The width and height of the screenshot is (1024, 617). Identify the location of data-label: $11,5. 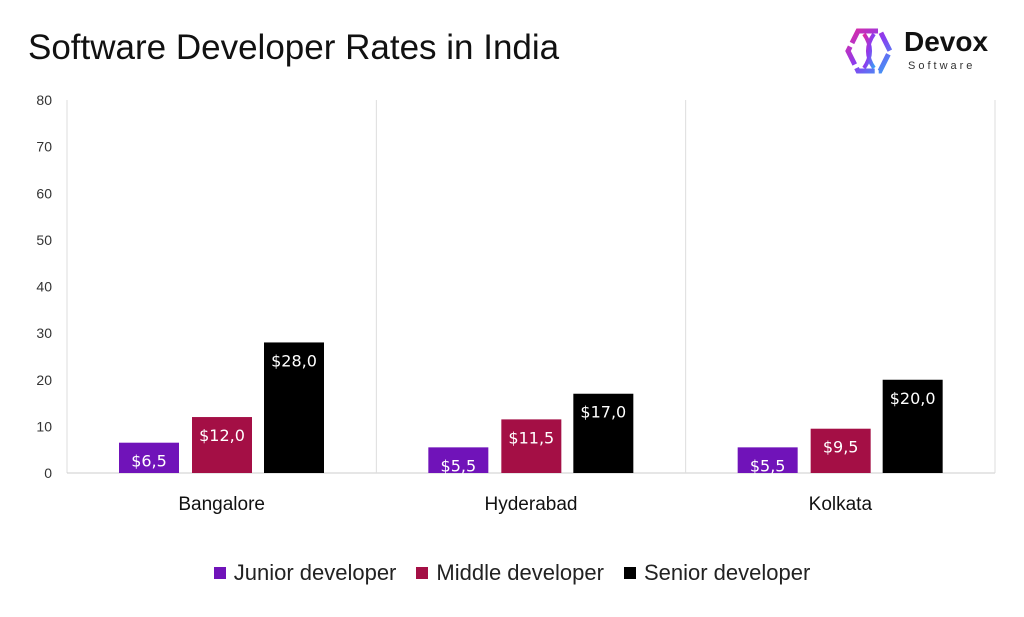
(531, 437).